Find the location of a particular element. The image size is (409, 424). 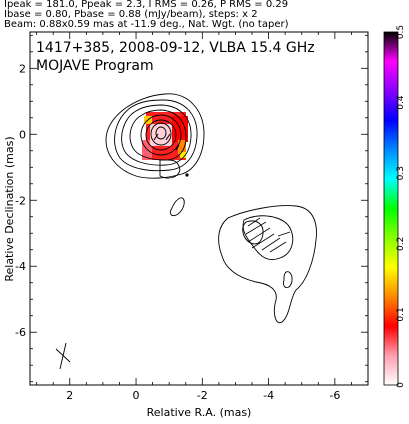

y-tick-labels: 2 0 -2 -4 -6 is located at coordinates (20, 200).